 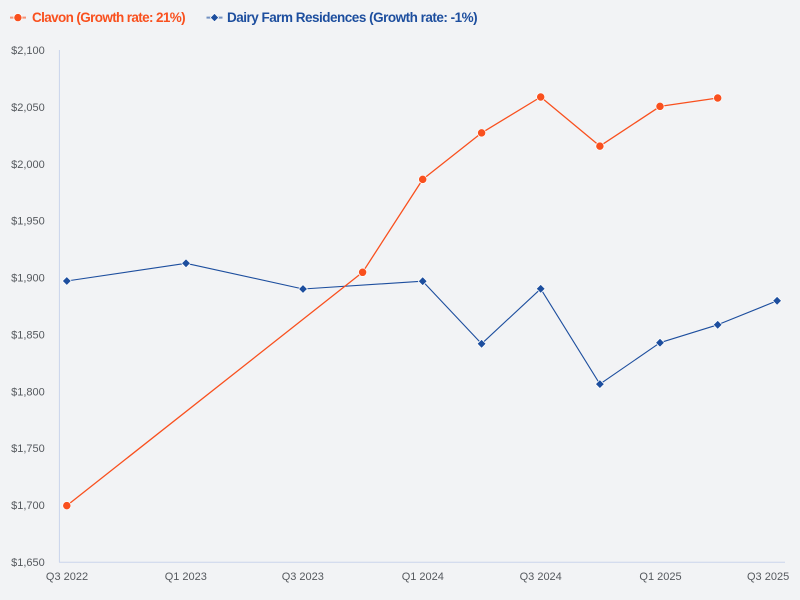 What do you see at coordinates (352, 17) in the screenshot?
I see `svg-text:Dairy Farm Residences (Growth: Dairy Farm Residences (Growth rate: -1%)` at bounding box center [352, 17].